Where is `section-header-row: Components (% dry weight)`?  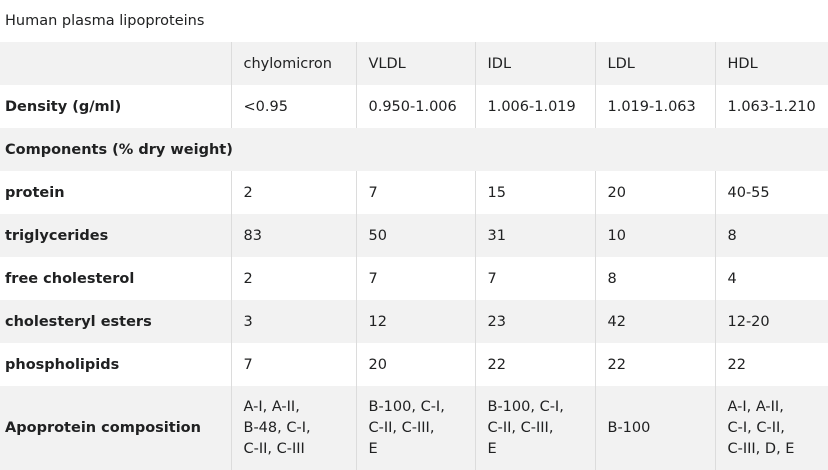
section-header-row: Components (% dry weight) is located at coordinates (414, 149).